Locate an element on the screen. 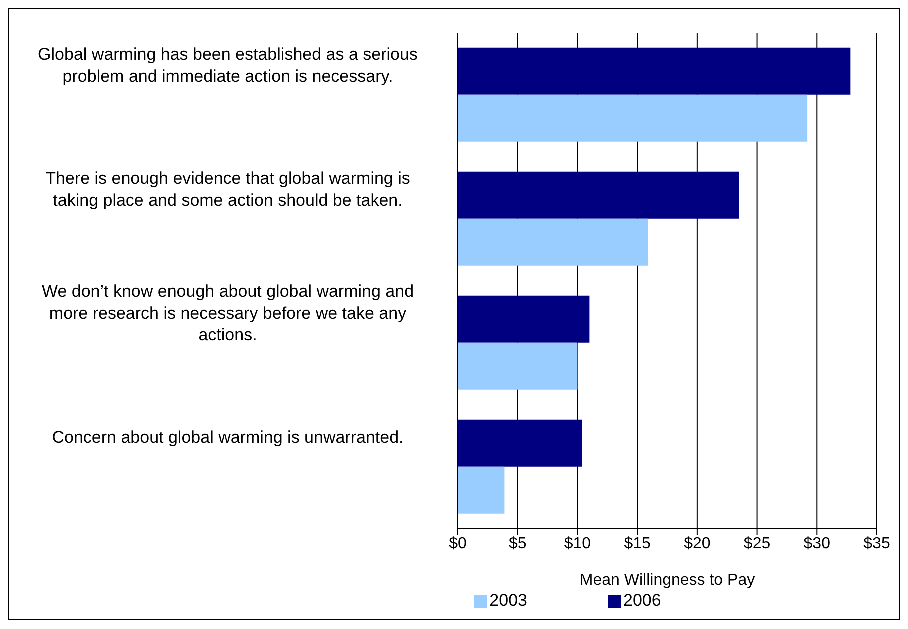  y-tick-label: Concern about global warming is unwarranted. is located at coordinates (228, 437).